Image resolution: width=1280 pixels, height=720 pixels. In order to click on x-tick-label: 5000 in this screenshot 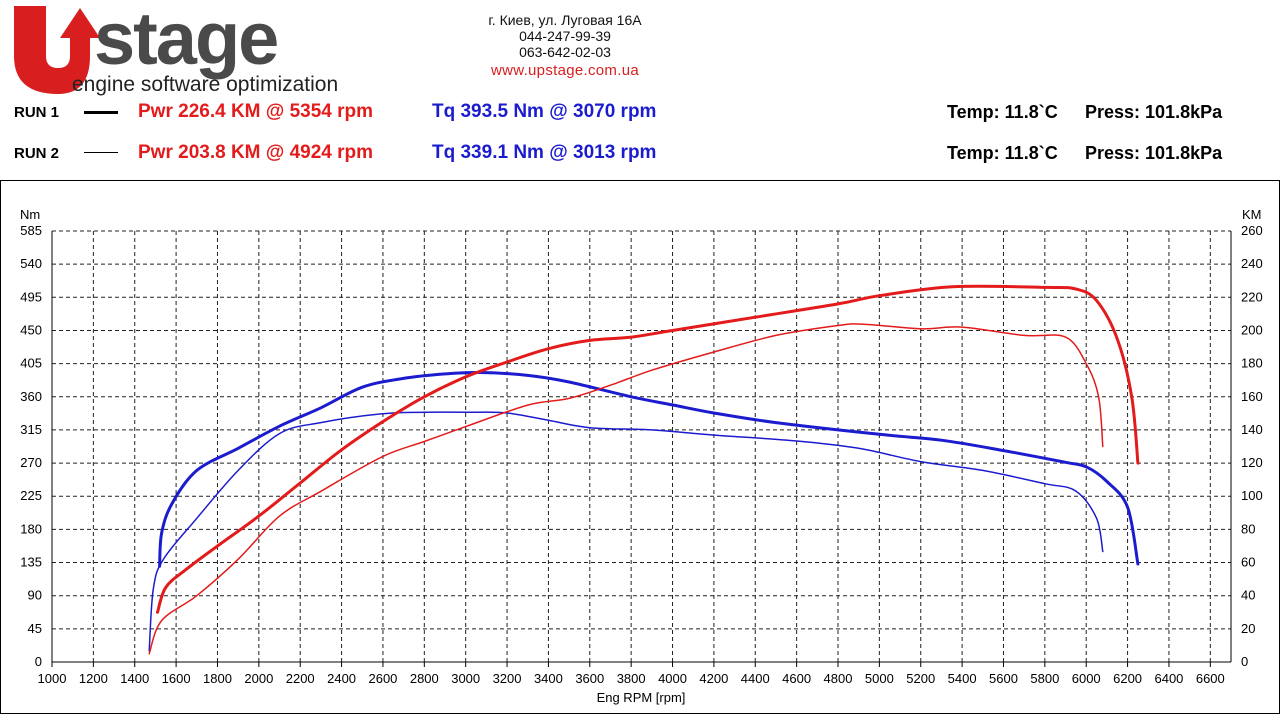, I will do `click(879, 678)`.